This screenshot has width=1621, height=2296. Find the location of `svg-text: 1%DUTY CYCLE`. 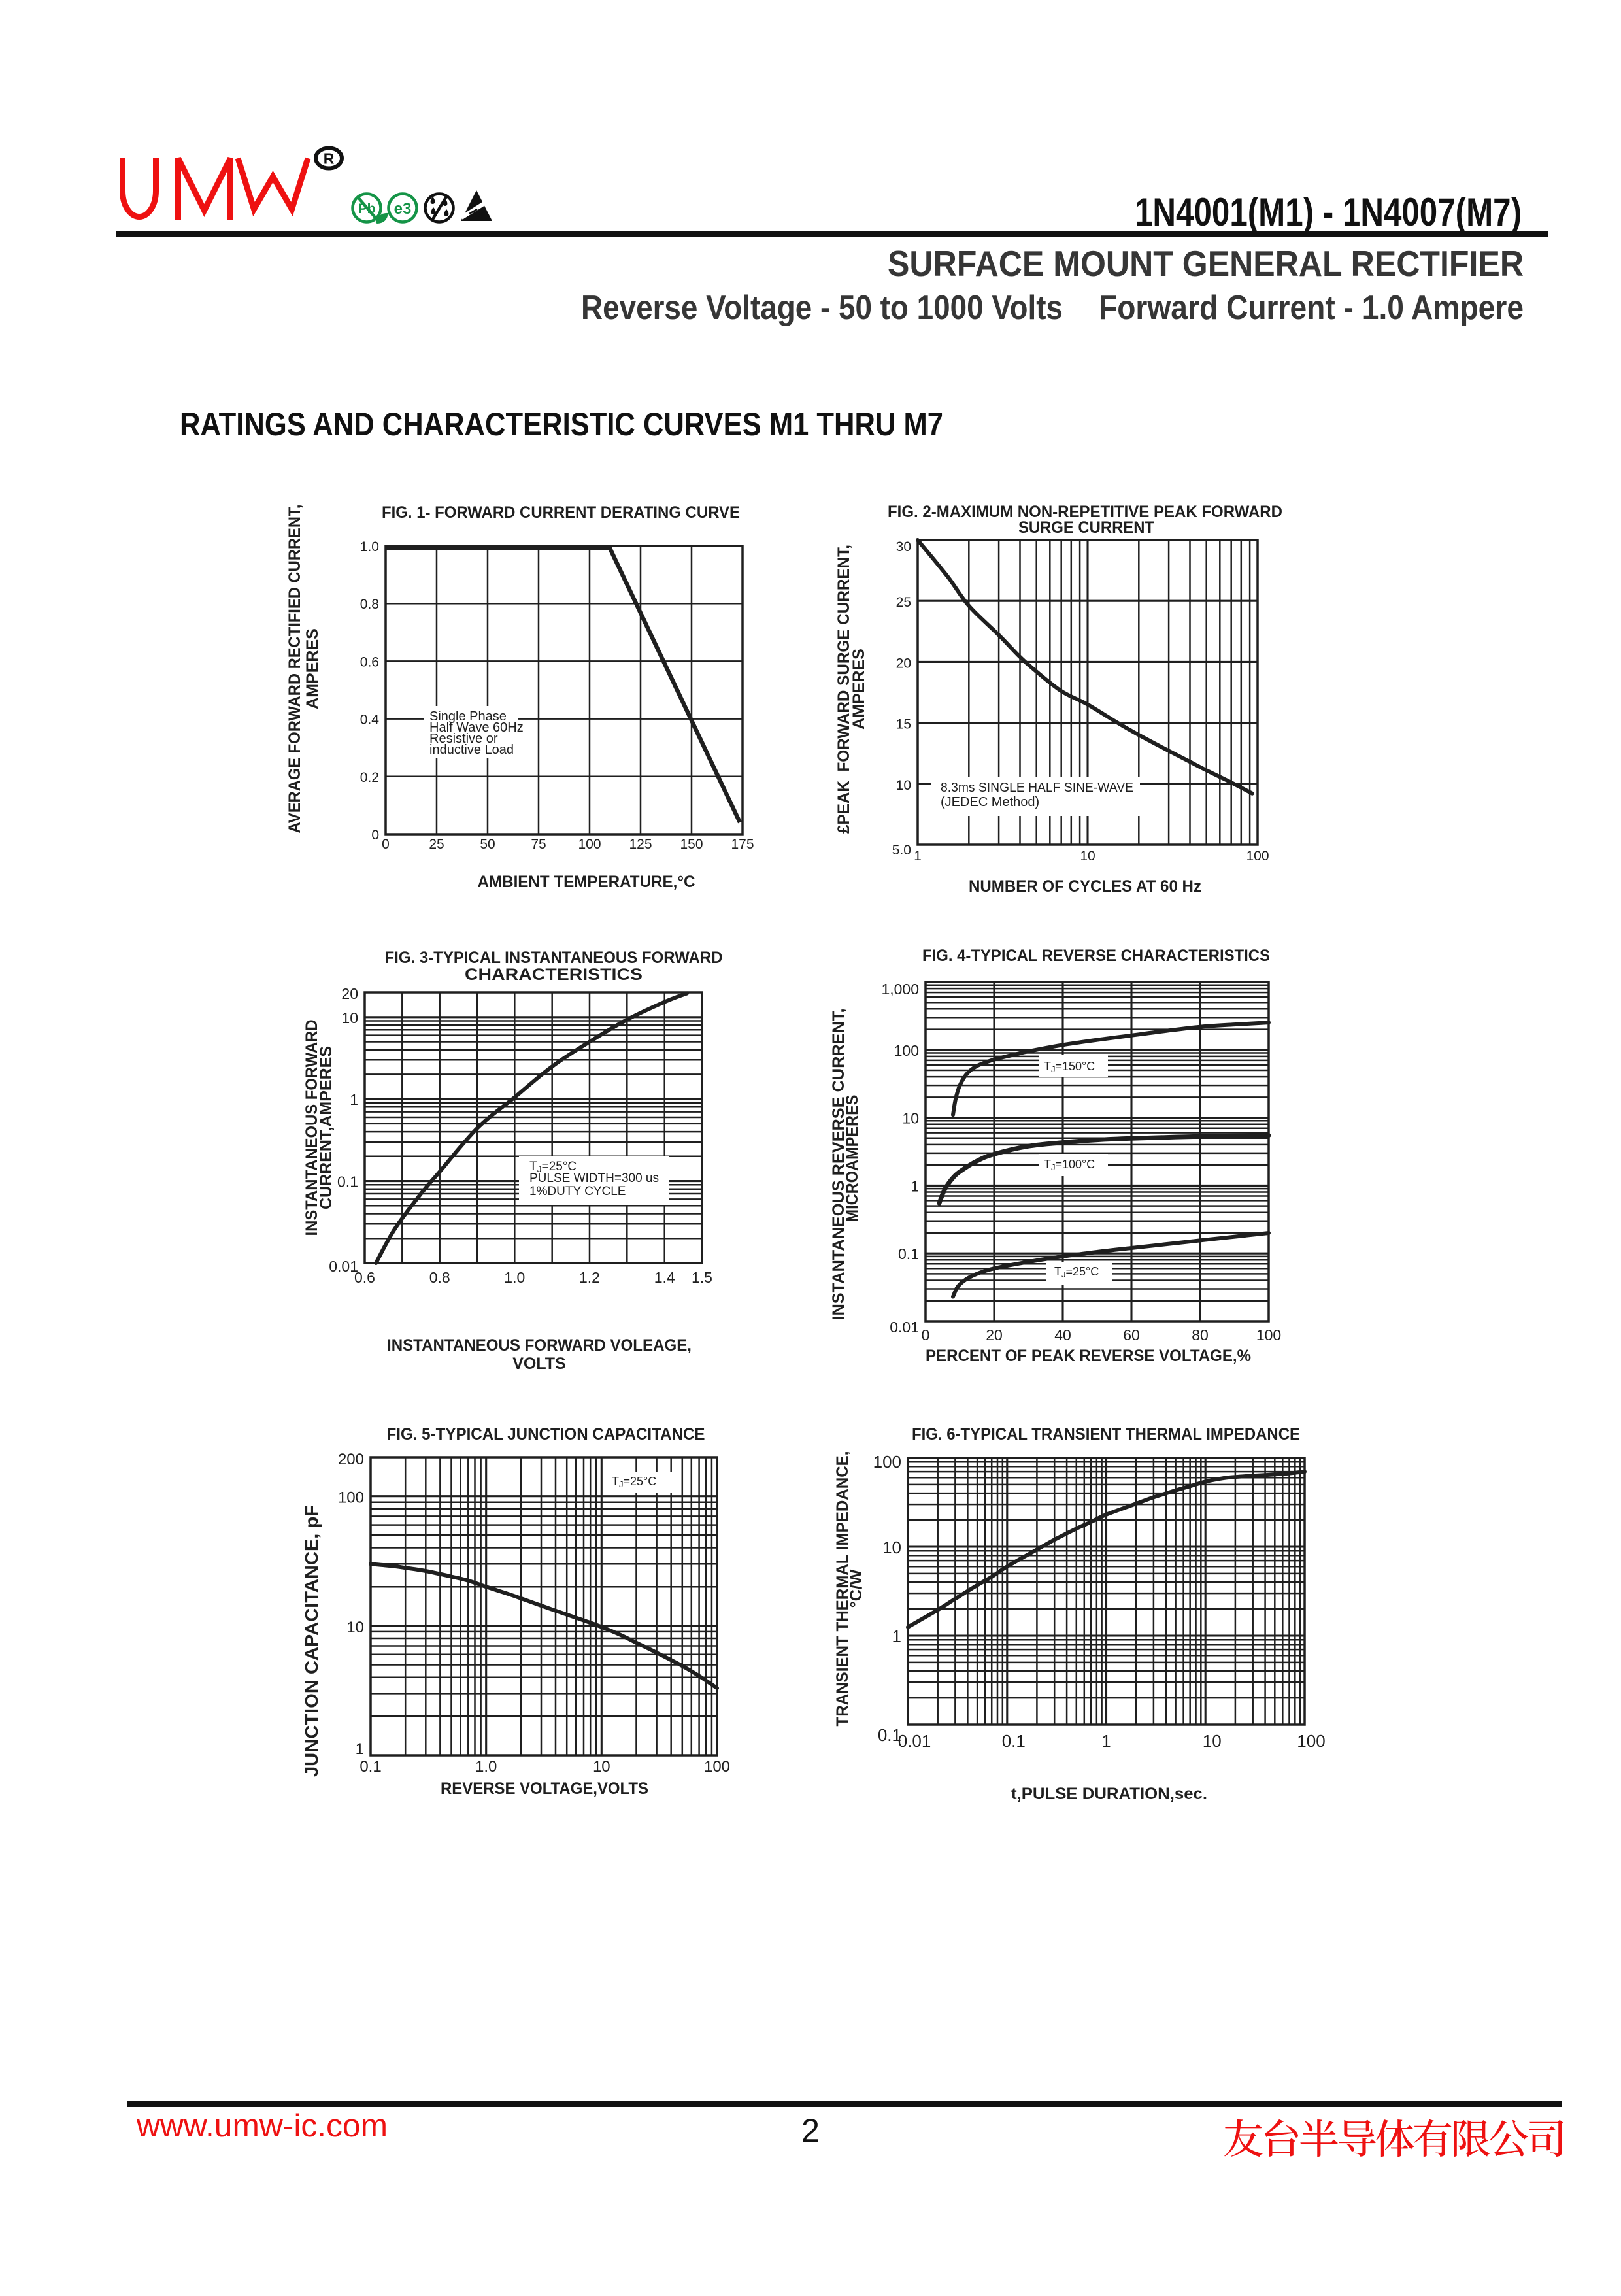

svg-text: 1%DUTY CYCLE is located at coordinates (577, 1191).